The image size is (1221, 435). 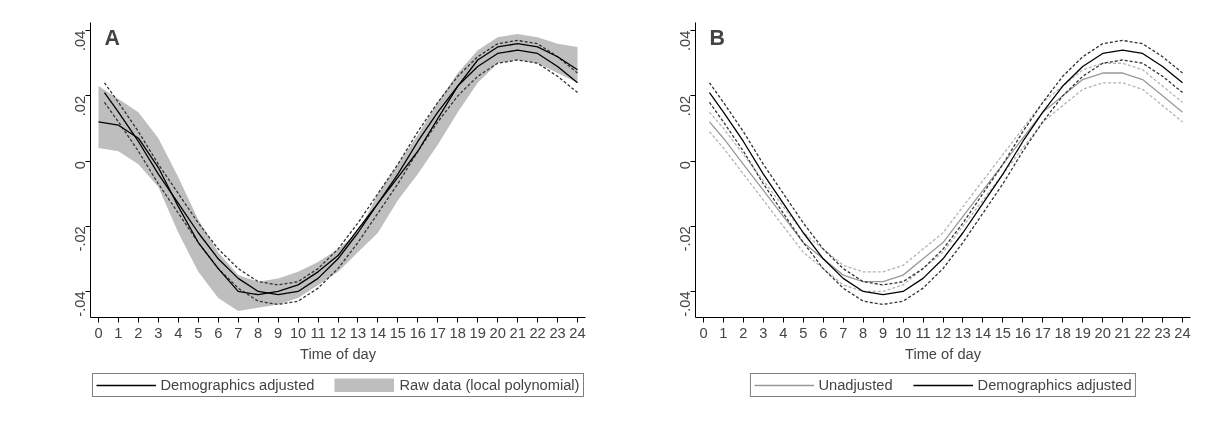 What do you see at coordinates (855, 385) in the screenshot?
I see `legend-label: Unadjusted` at bounding box center [855, 385].